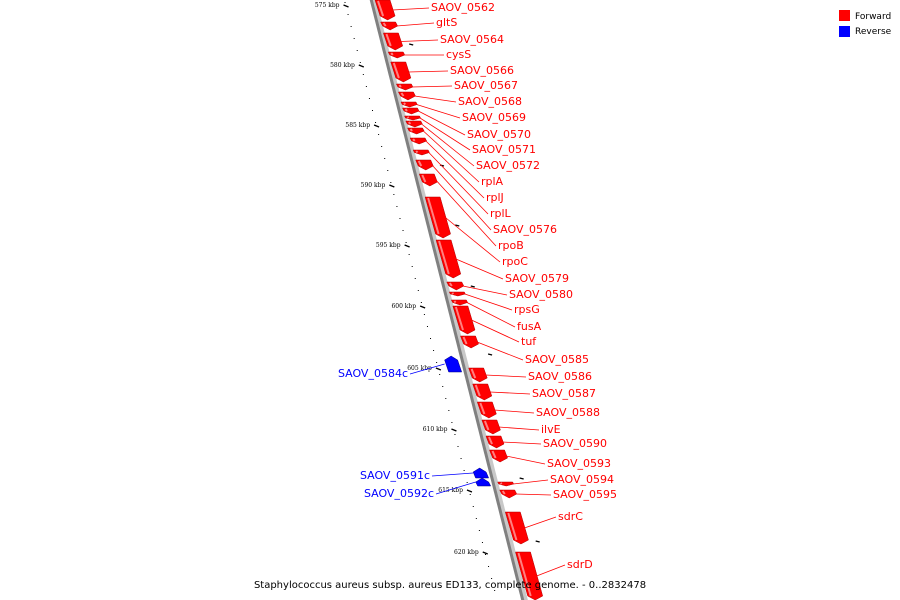 The width and height of the screenshot is (900, 600). I want to click on legend-reverse-swatch, so click(844, 31).